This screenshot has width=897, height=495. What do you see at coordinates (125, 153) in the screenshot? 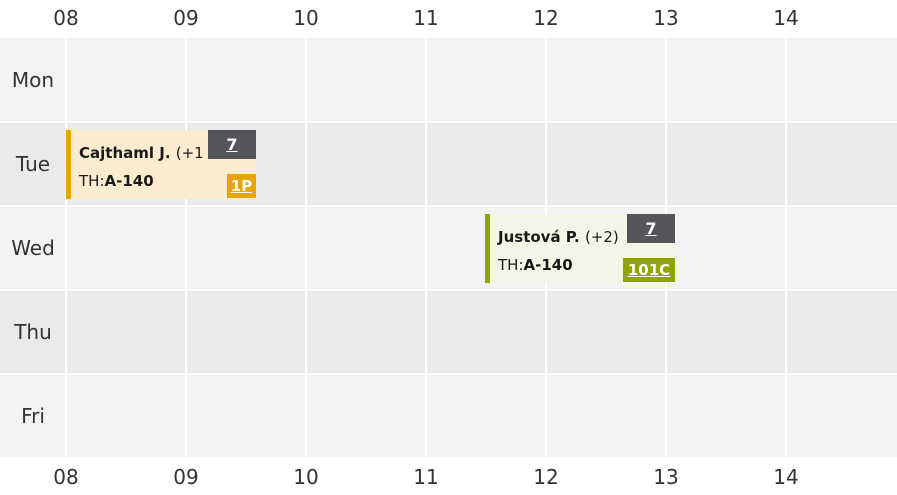
I see `event-teacher: Cajthaml J.` at bounding box center [125, 153].